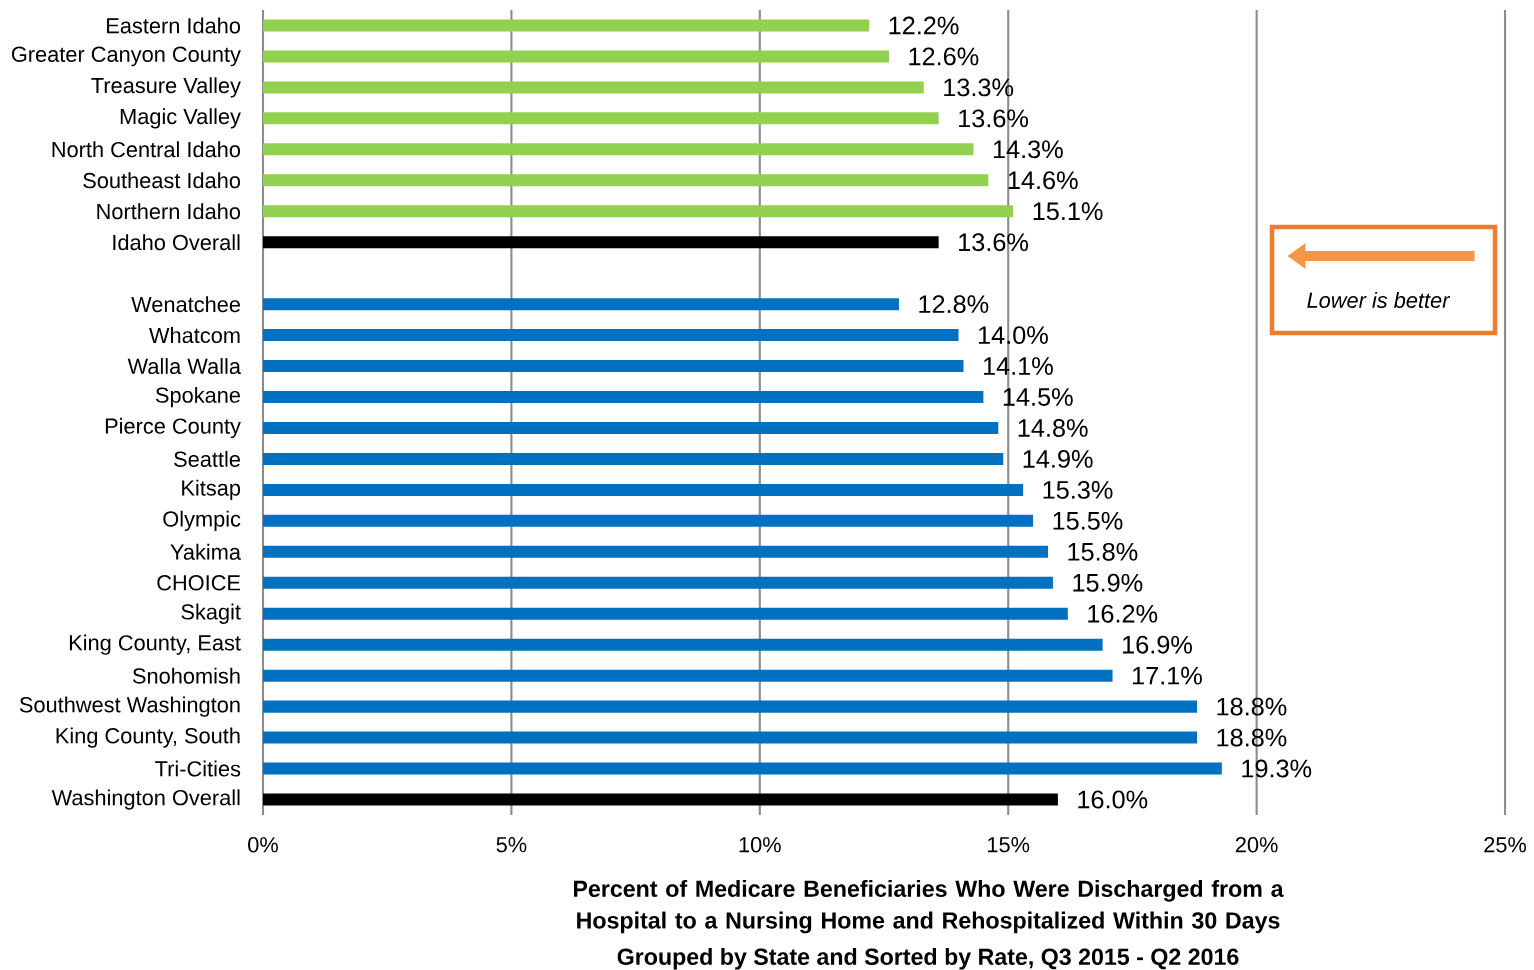  I want to click on y-tick-label: Greater Canyon County, so click(126, 56).